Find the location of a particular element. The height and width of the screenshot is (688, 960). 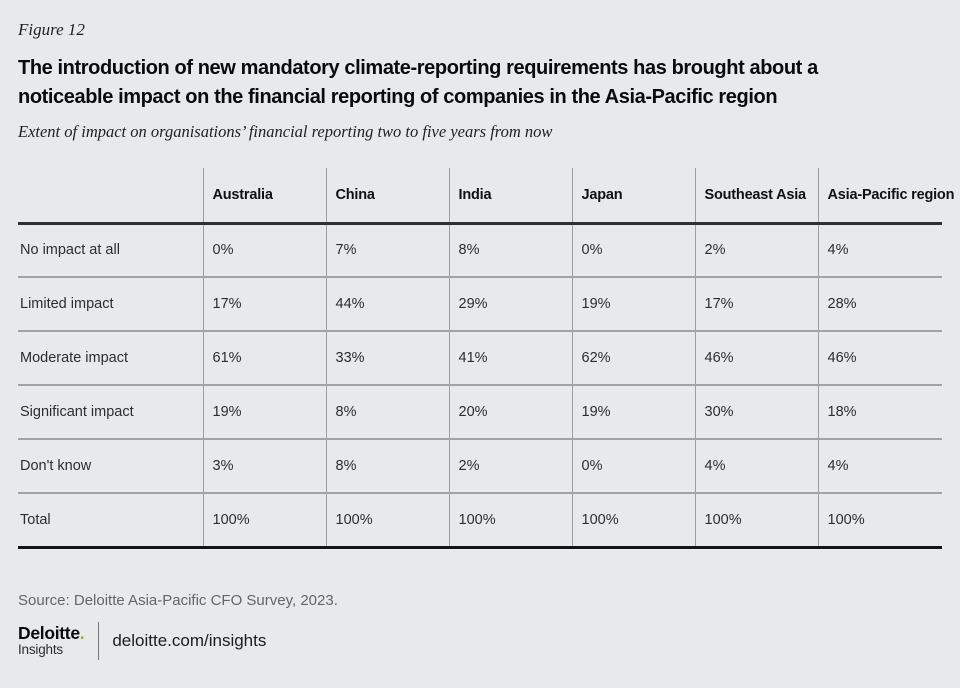

figure-label: Figure 12 is located at coordinates (51, 29).